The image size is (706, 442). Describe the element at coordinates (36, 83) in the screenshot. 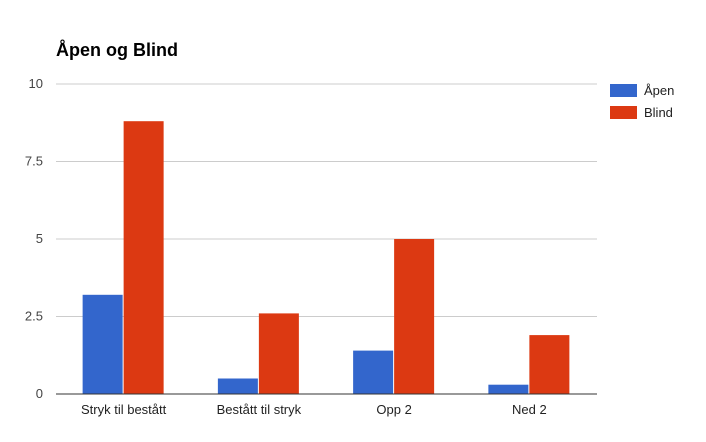

I see `y-tick-label: 10` at that location.